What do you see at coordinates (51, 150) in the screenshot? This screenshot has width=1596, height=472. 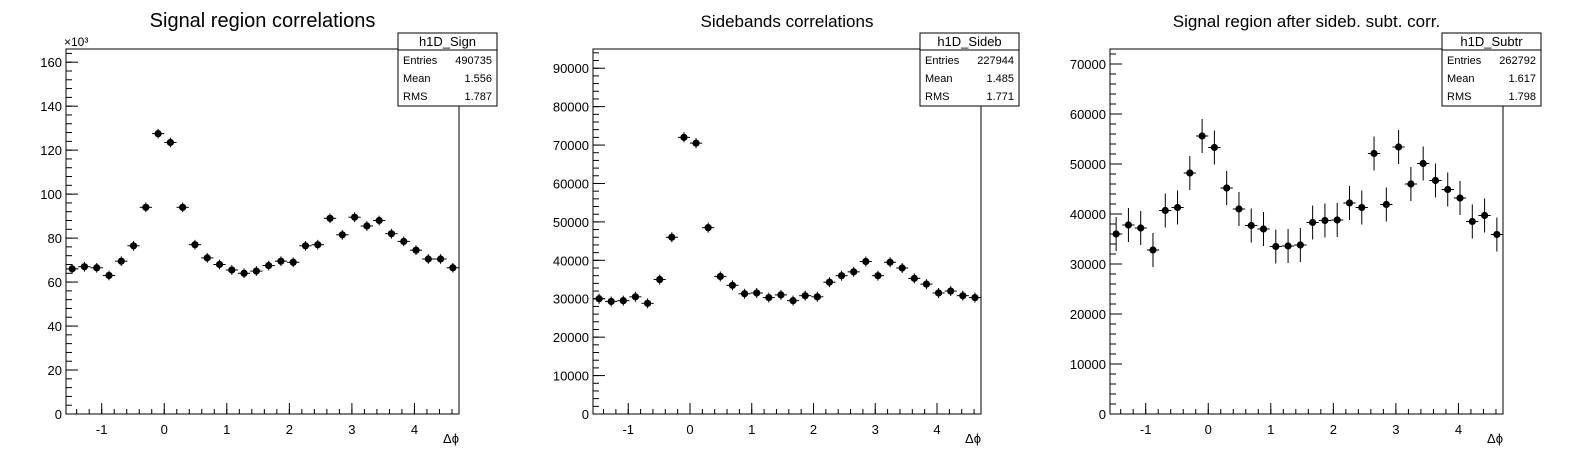 I see `y-tick-label: 120` at bounding box center [51, 150].